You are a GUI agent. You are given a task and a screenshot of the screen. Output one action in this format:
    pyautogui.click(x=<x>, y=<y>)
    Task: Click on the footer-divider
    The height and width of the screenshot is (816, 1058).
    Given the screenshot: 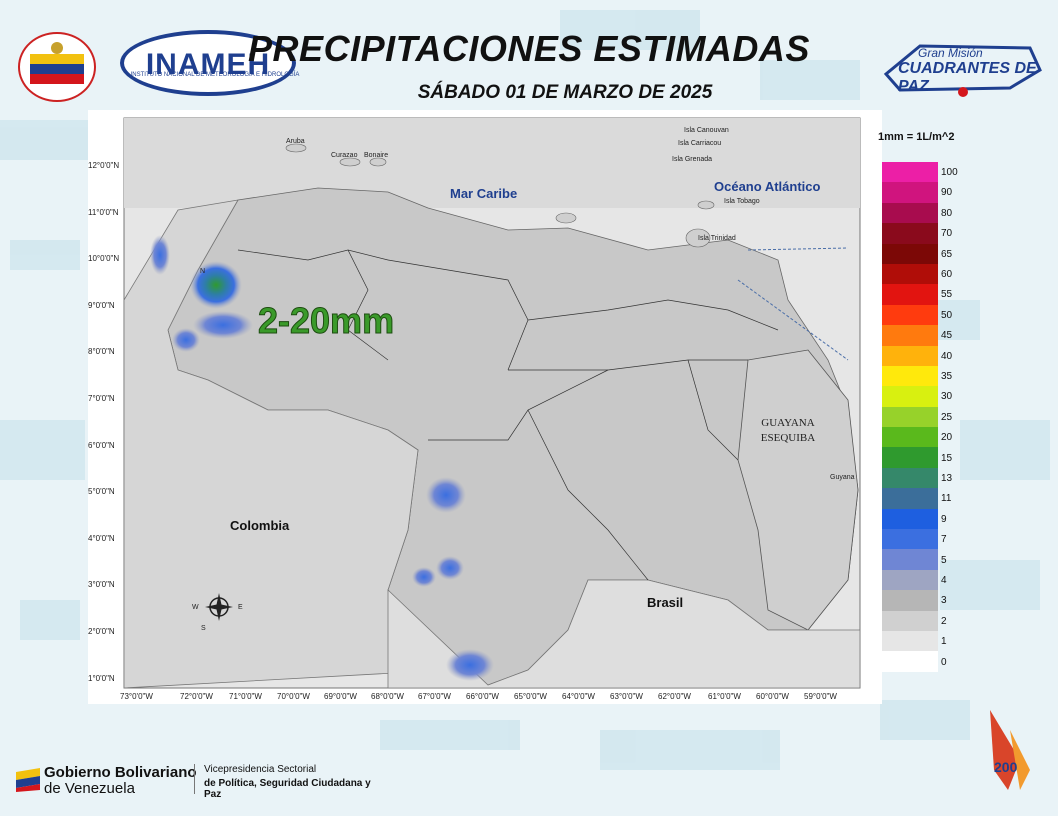 What is the action you would take?
    pyautogui.click(x=194, y=779)
    